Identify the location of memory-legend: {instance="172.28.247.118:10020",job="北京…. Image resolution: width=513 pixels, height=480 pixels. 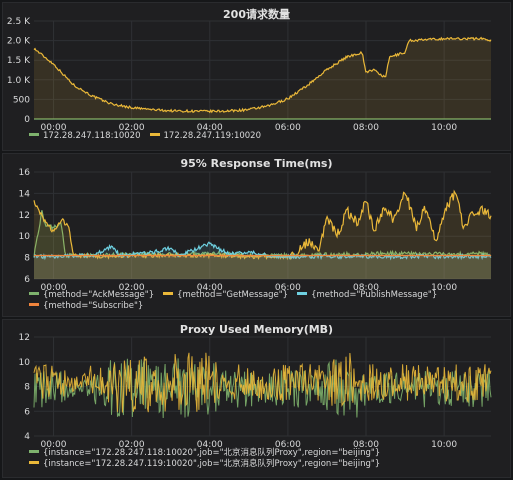
(267, 459).